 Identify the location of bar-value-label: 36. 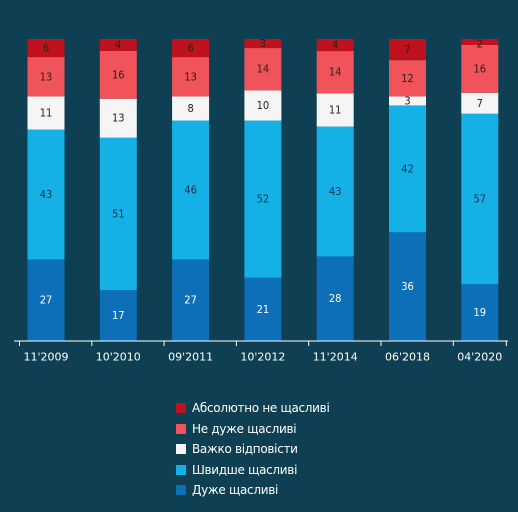
(407, 286).